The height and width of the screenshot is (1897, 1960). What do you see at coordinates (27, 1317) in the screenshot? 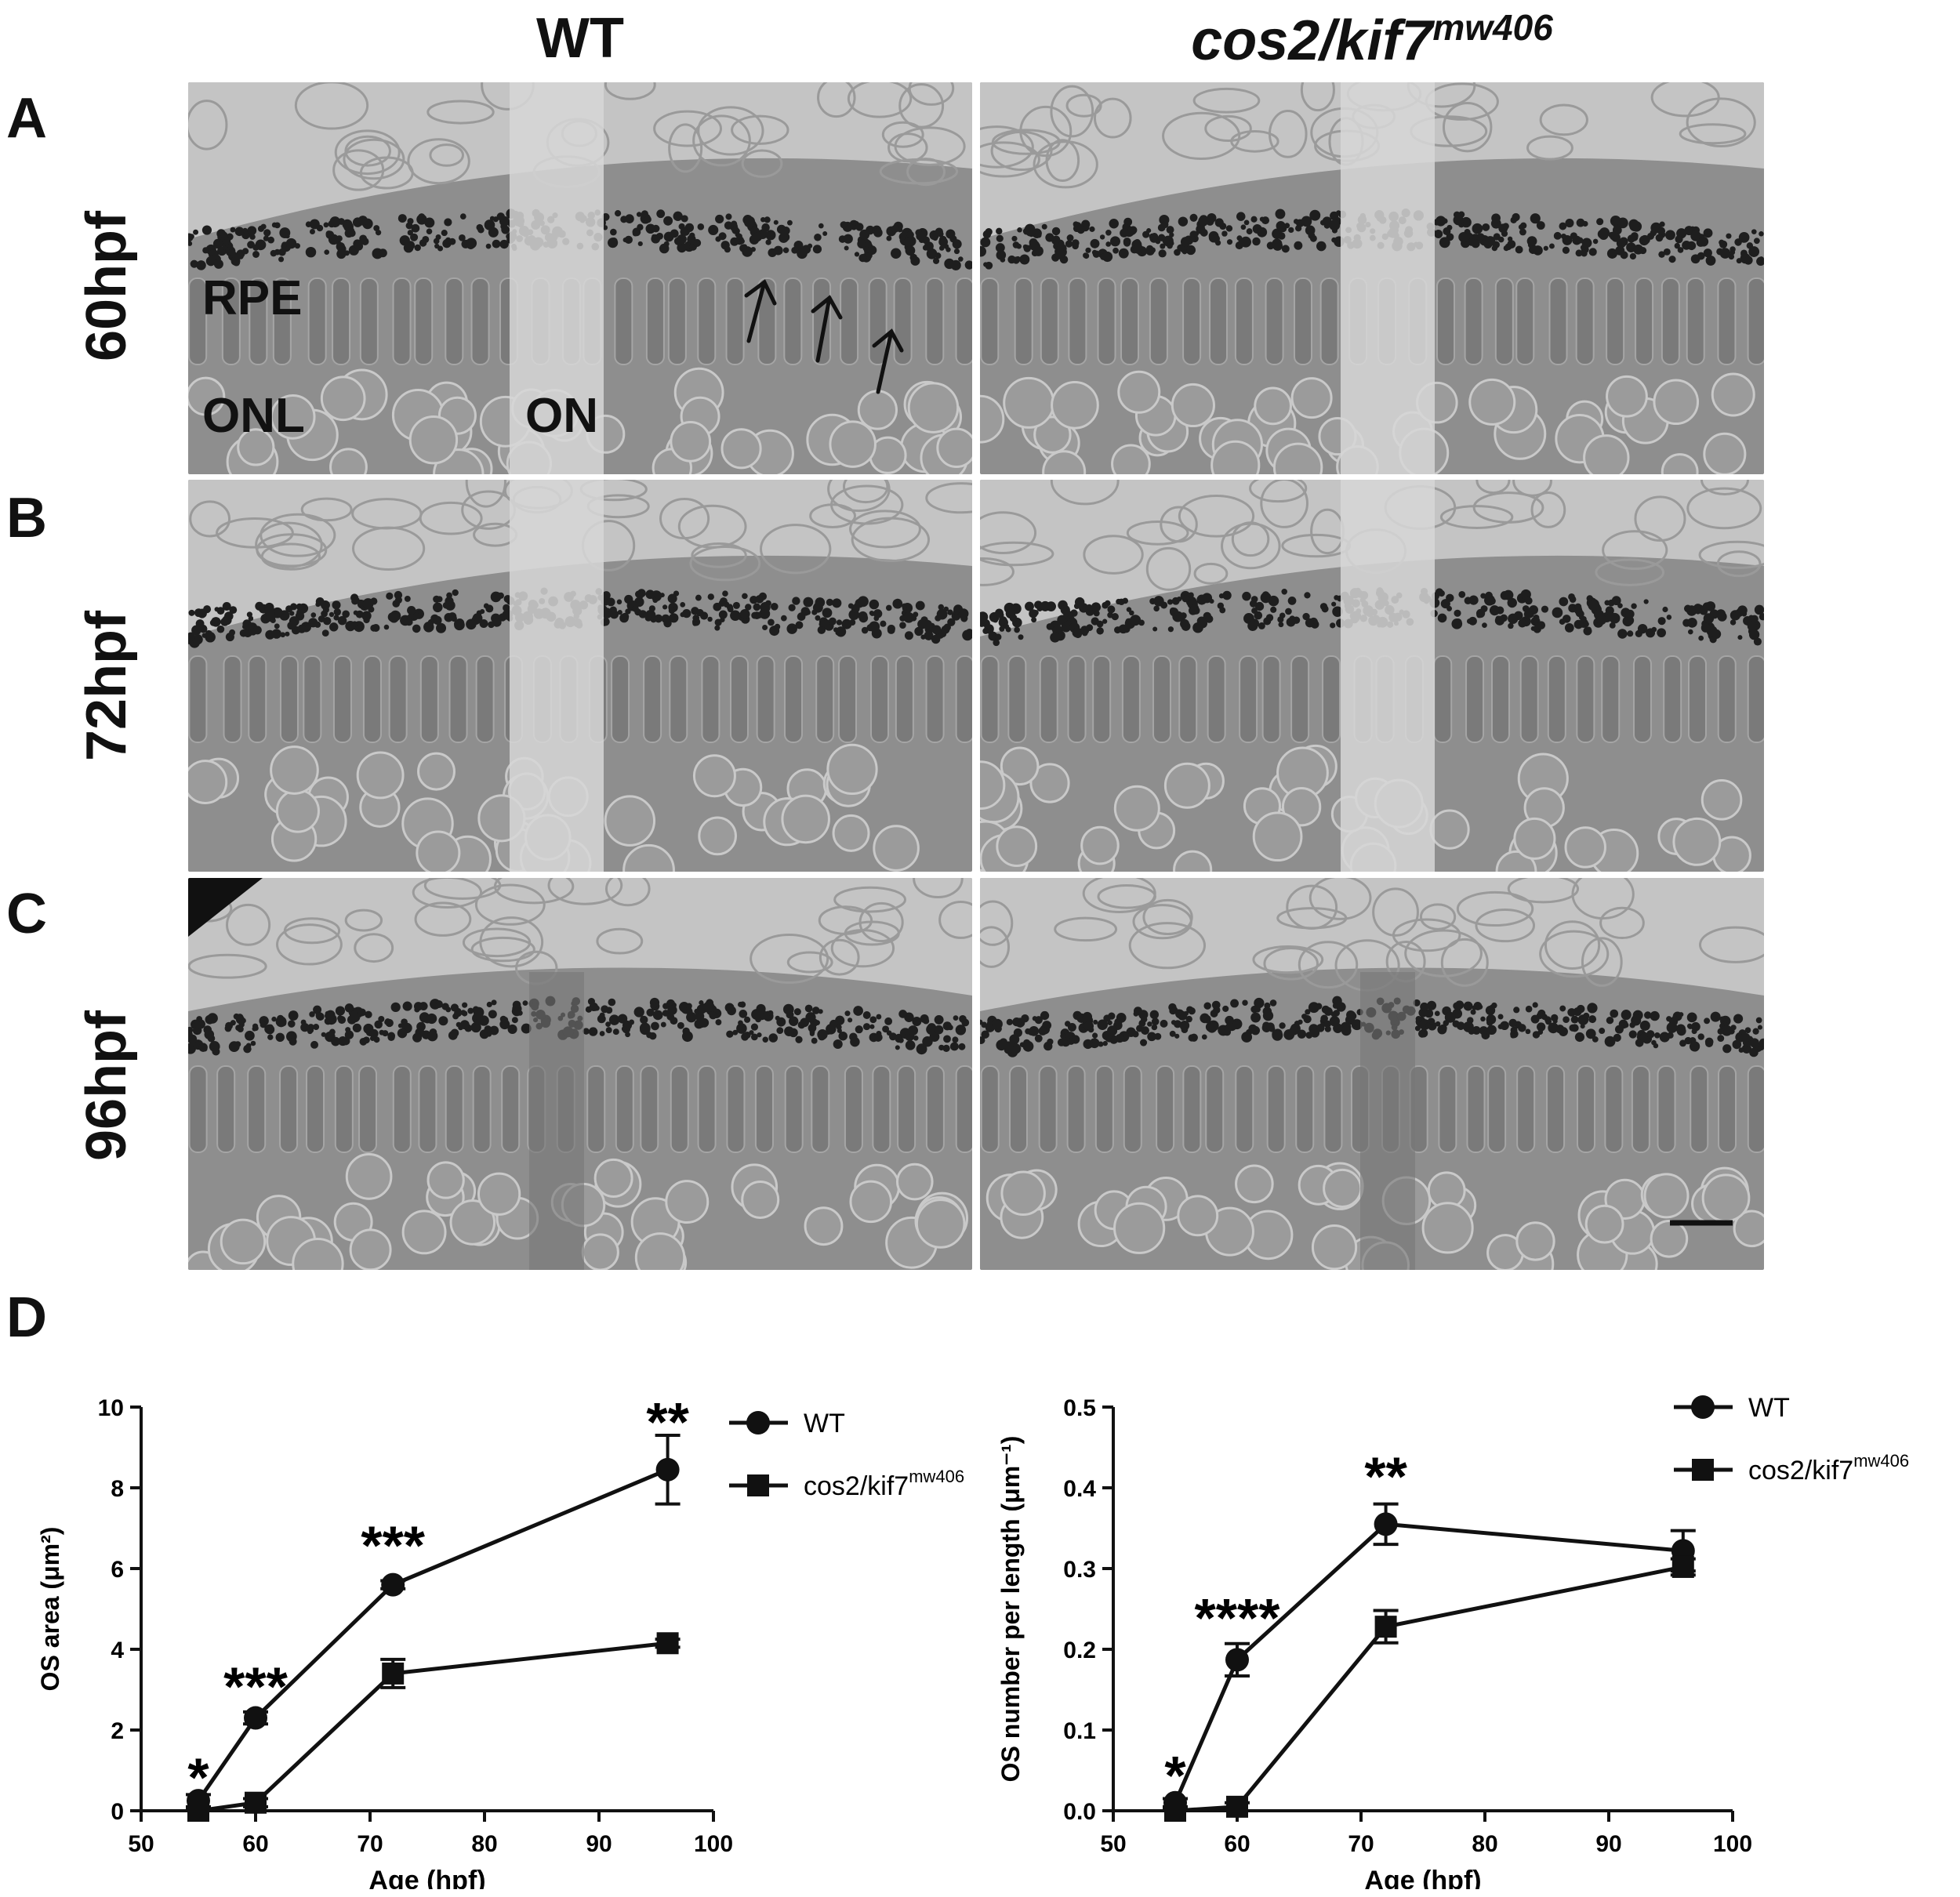
I see `panel-letter-d: D` at bounding box center [27, 1317].